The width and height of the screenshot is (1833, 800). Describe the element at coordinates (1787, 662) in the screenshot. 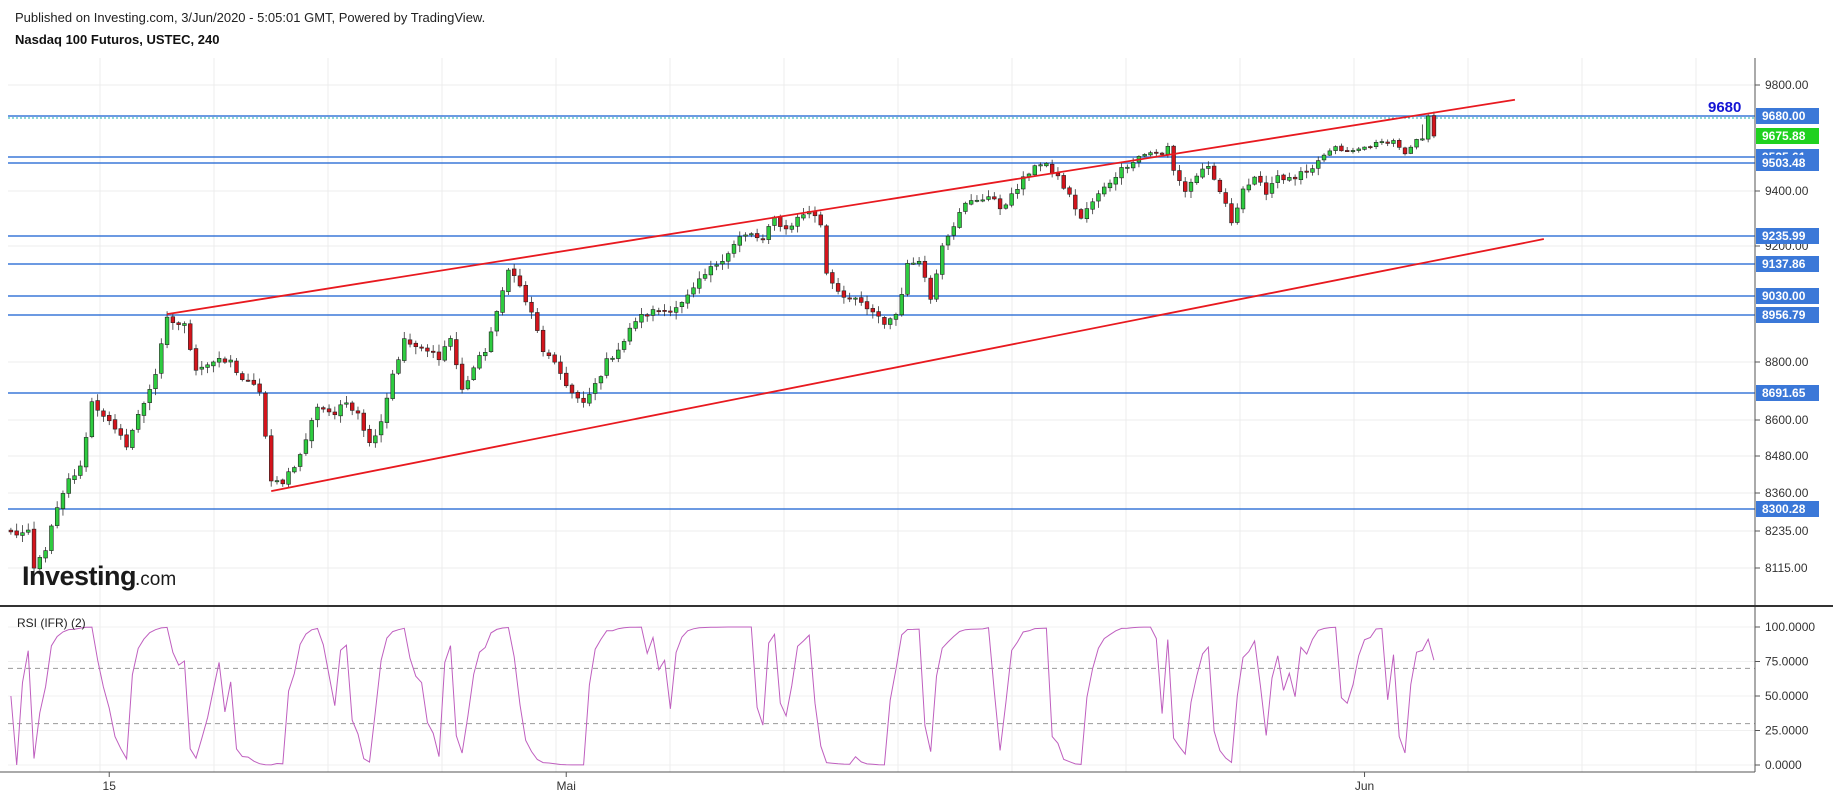

I see `rsi-tick-label: 75.0000` at that location.